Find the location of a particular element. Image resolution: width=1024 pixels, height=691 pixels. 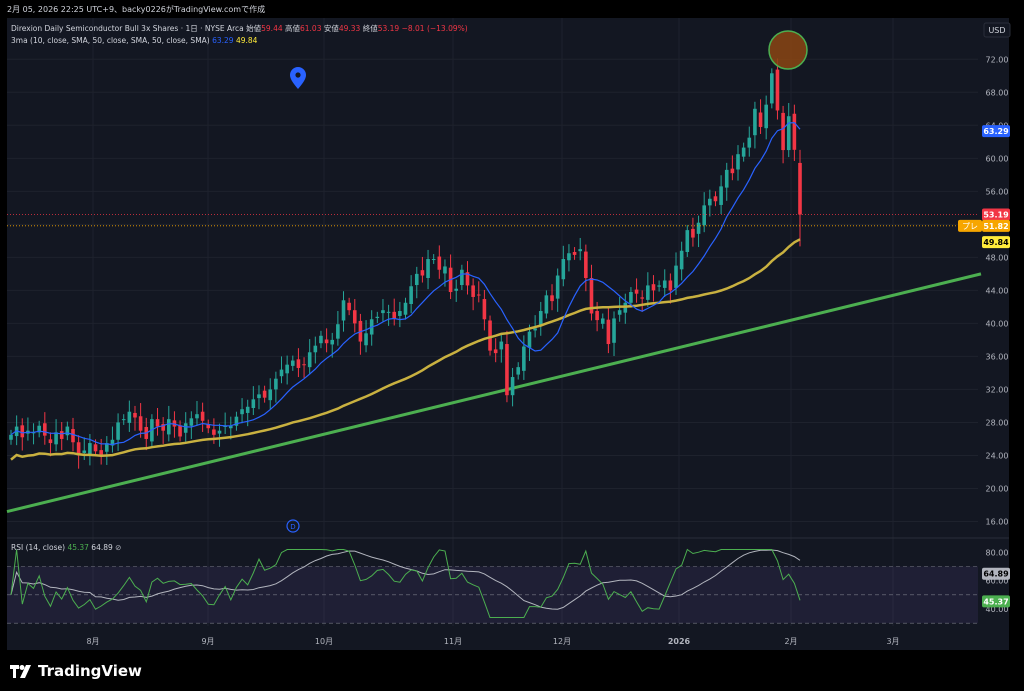

price-axis-tick: 24.00 is located at coordinates (997, 455).